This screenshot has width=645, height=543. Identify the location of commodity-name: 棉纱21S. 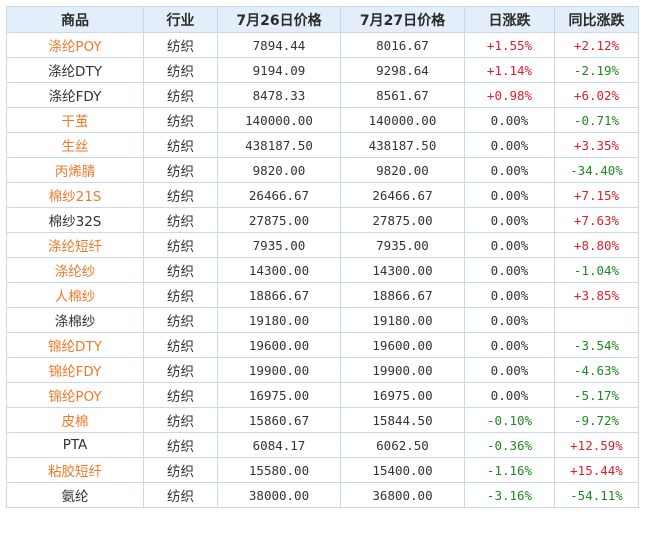
(75, 195).